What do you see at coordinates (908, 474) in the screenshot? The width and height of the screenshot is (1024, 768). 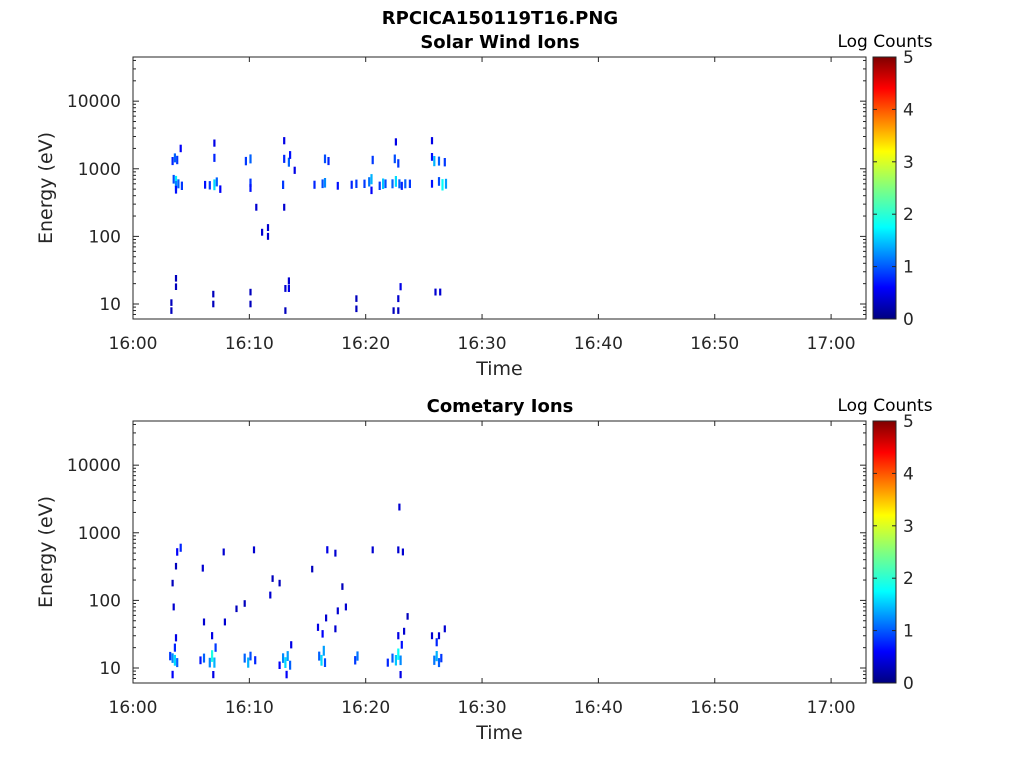 I see `colorbar-tick-label: 4` at bounding box center [908, 474].